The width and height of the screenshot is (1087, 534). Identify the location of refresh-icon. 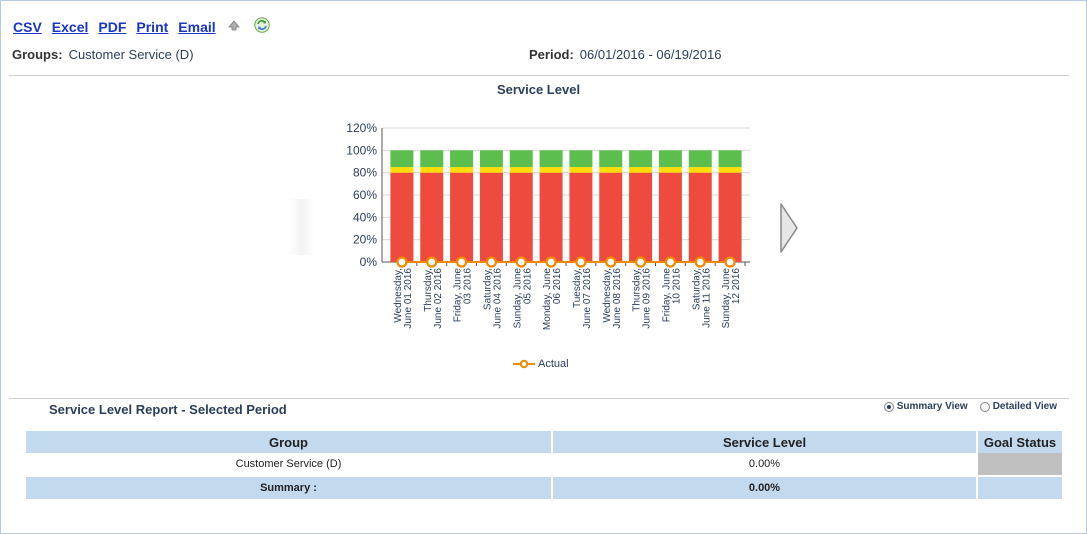
(261, 27).